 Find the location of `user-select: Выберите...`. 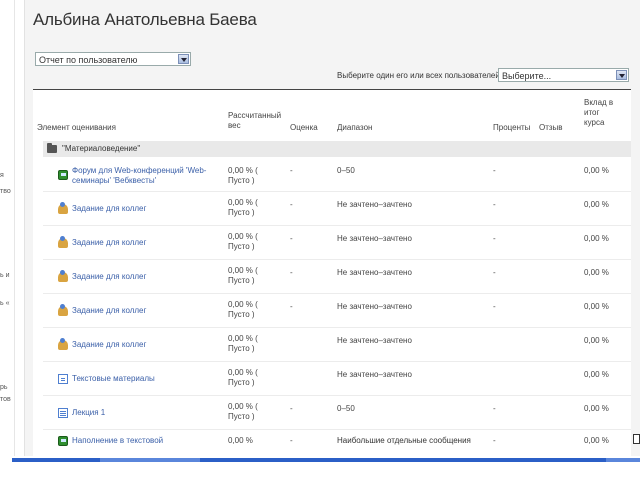

user-select: Выберите... is located at coordinates (563, 75).